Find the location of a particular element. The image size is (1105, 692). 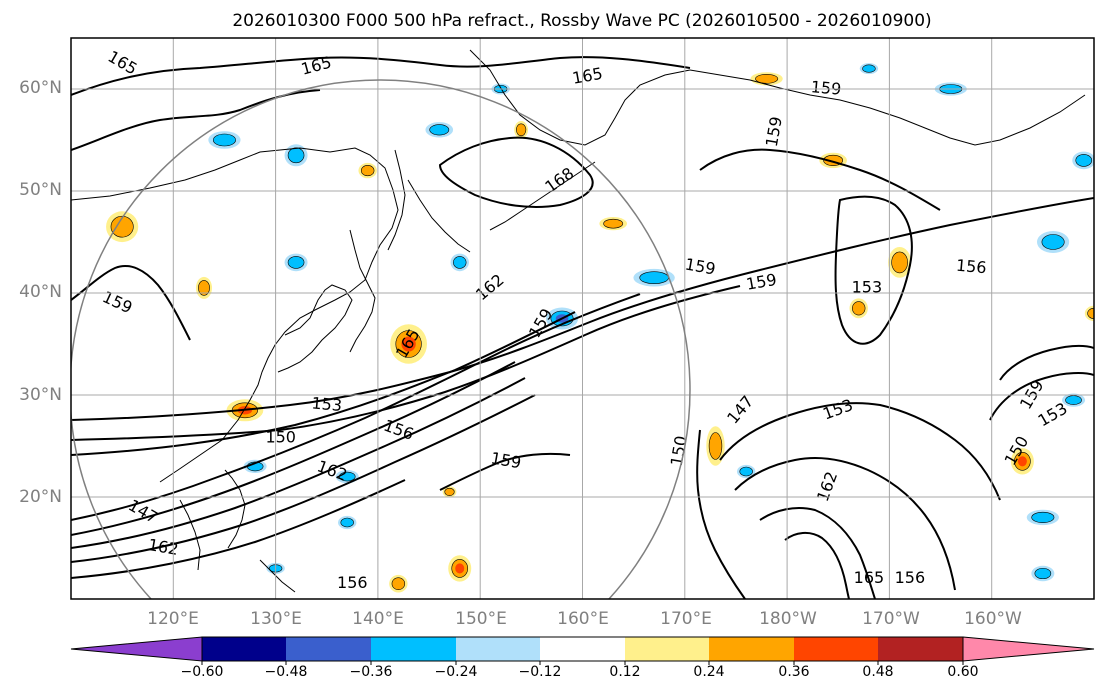

latitude-labels: 60°N 50°N 40°N 30°N 20°N is located at coordinates (40, 292).